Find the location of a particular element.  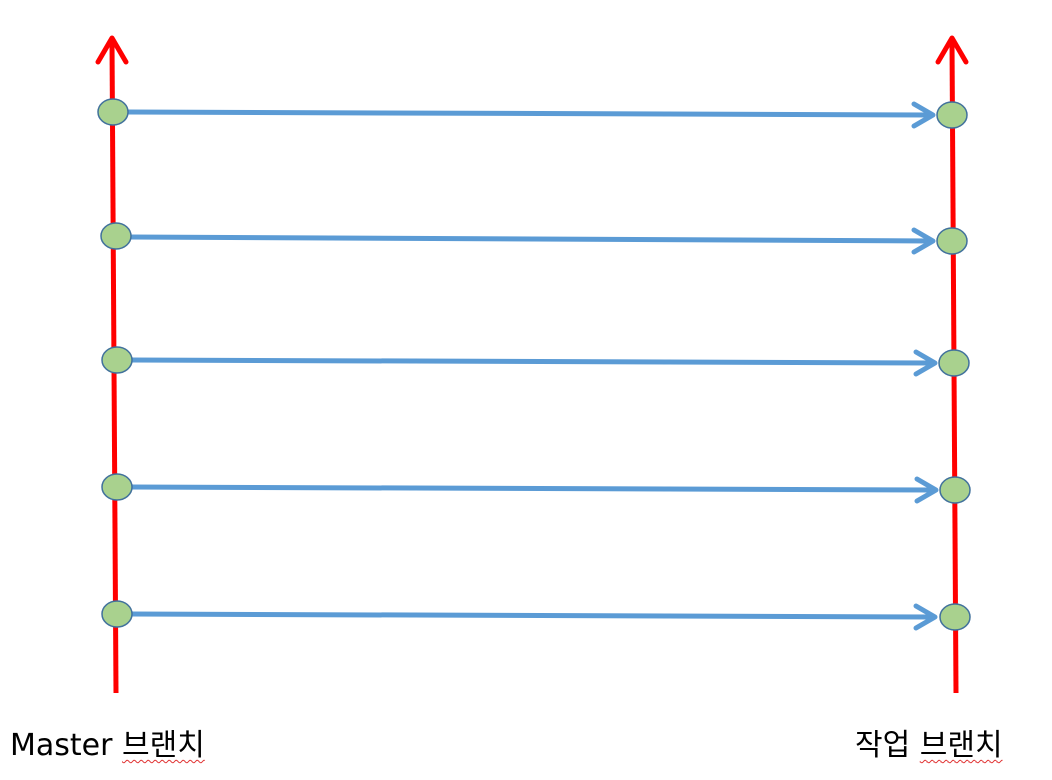

master-commits is located at coordinates (115, 363).